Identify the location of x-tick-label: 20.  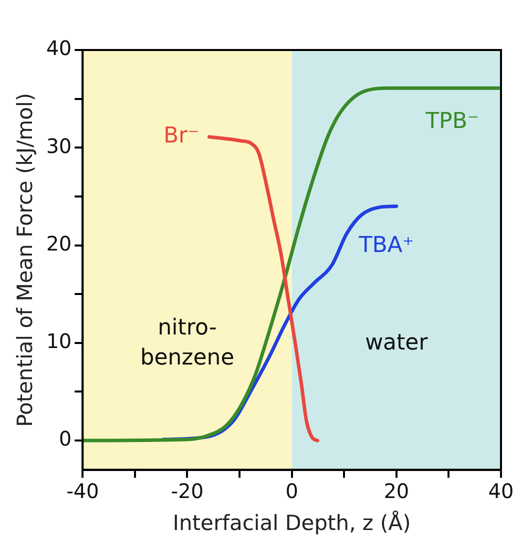
(397, 491).